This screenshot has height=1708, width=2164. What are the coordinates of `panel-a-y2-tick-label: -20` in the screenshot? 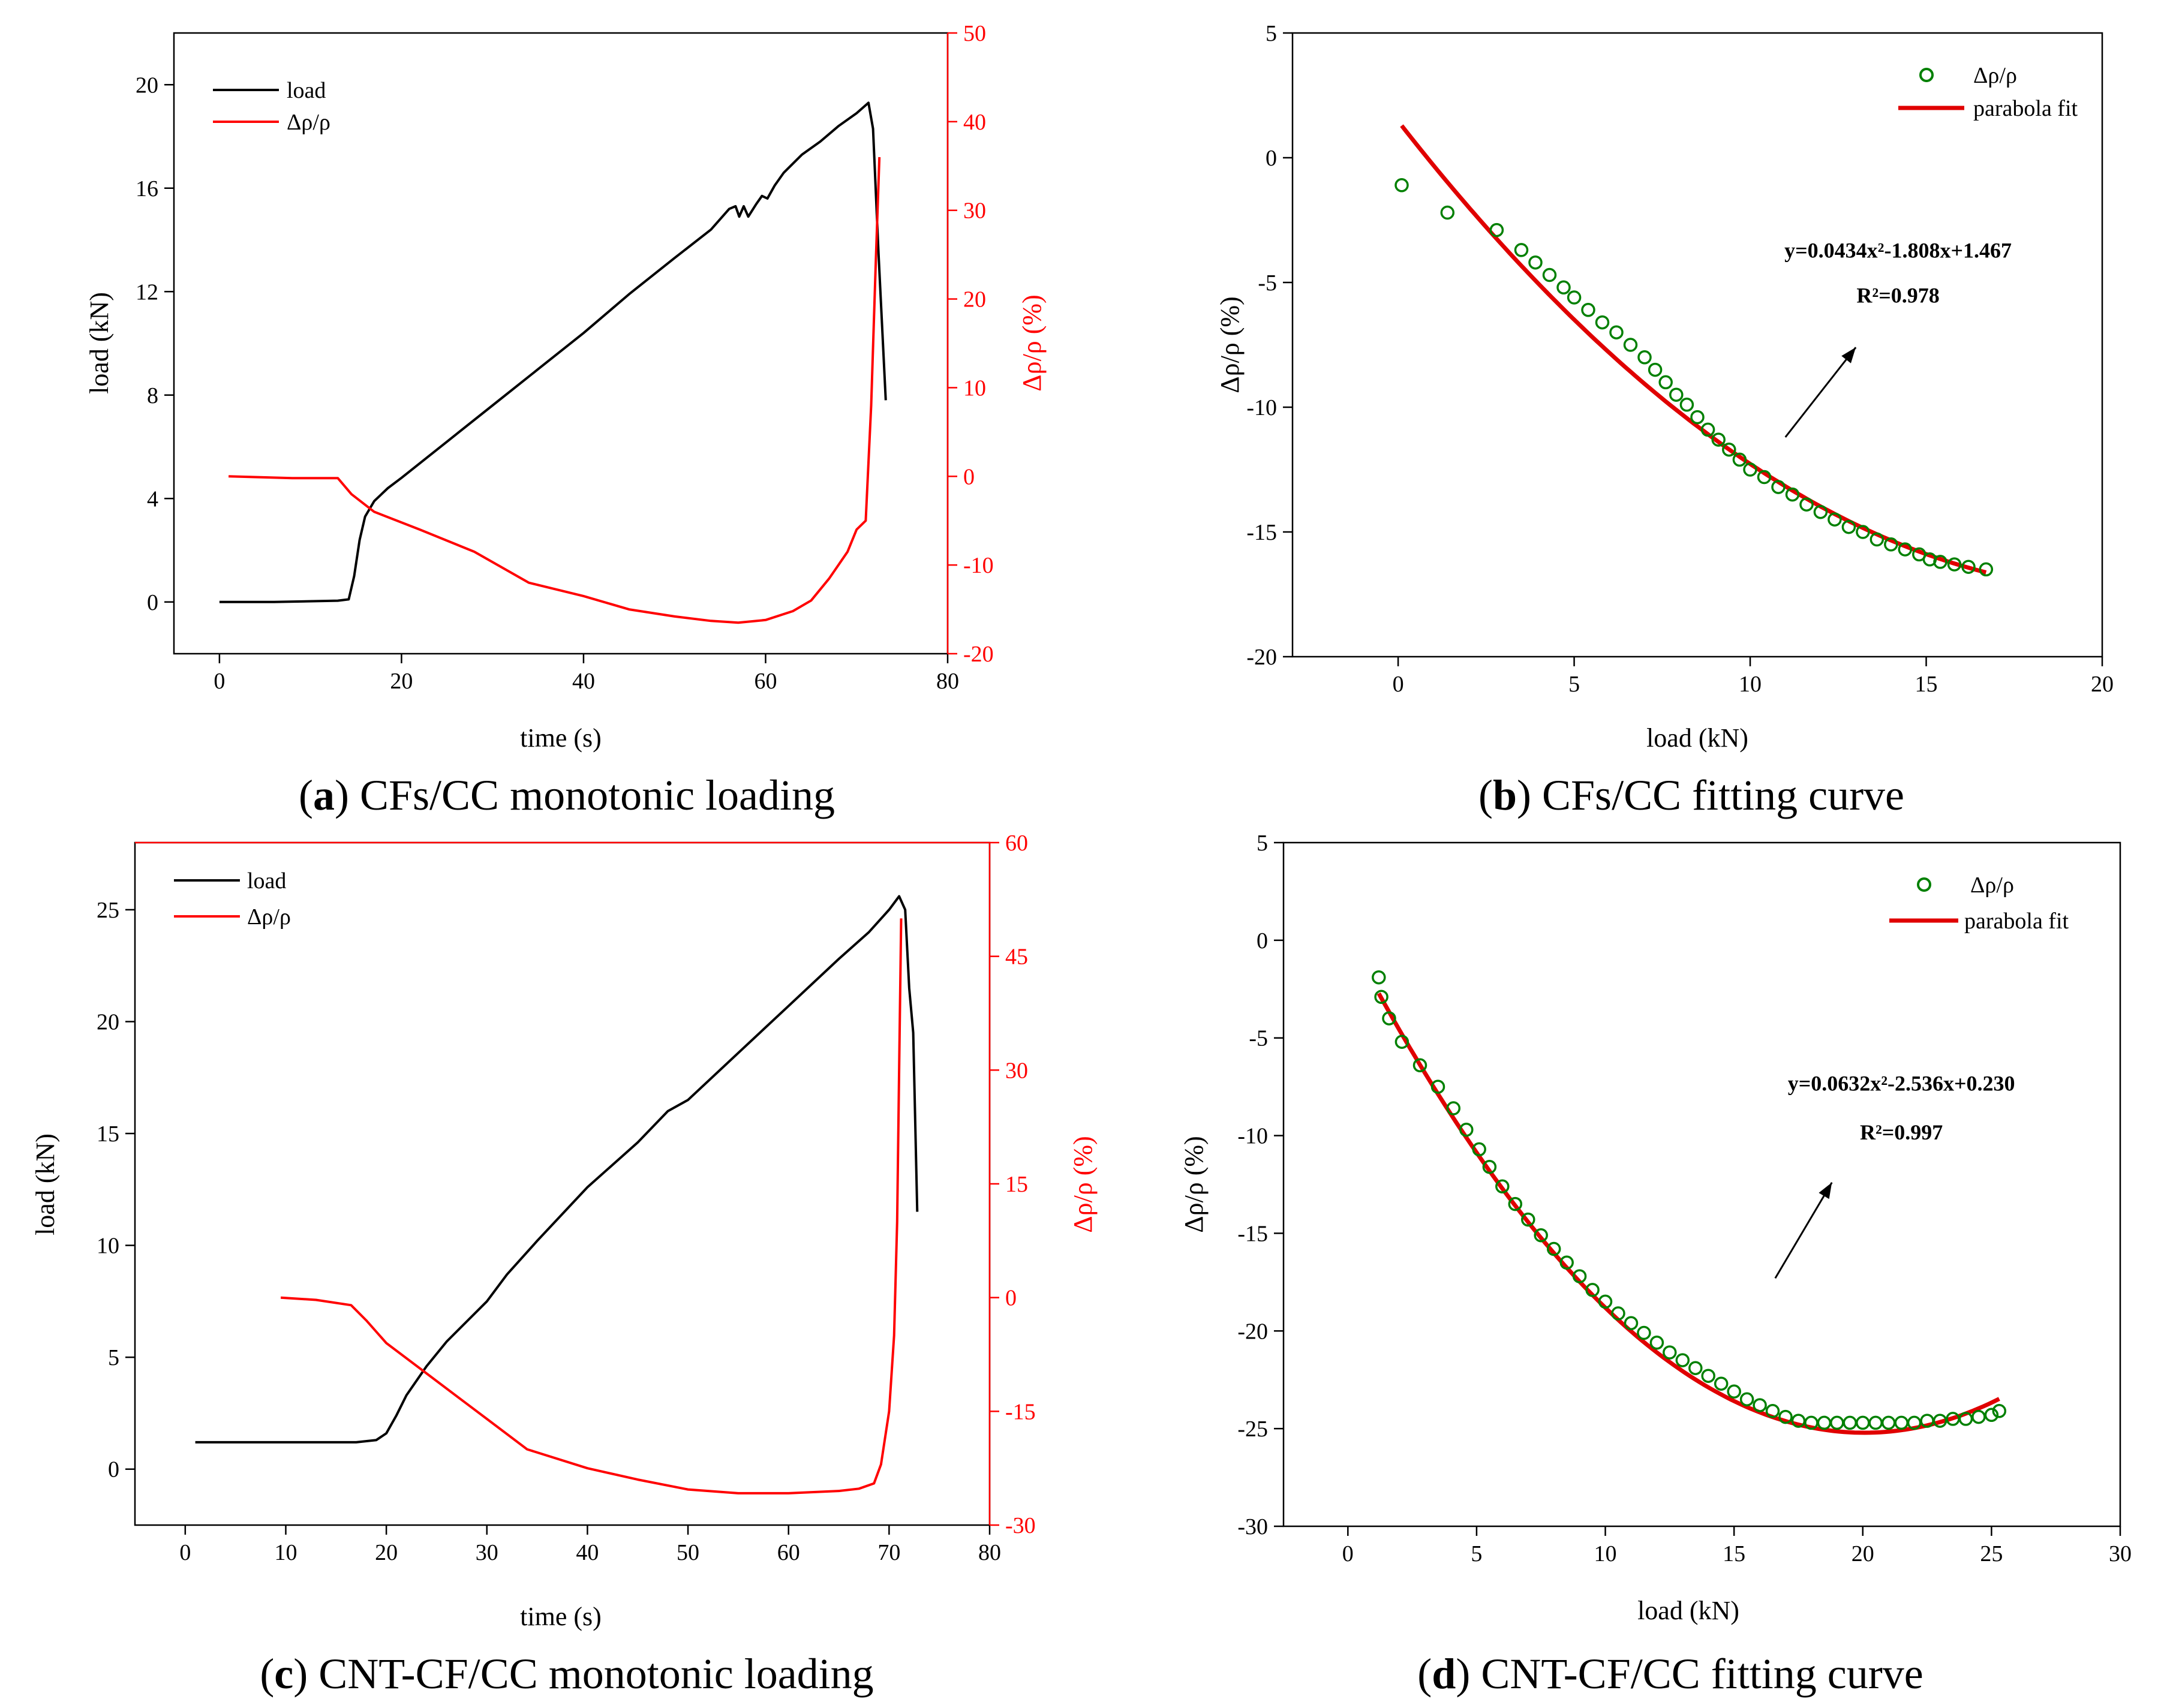 It's located at (978, 654).